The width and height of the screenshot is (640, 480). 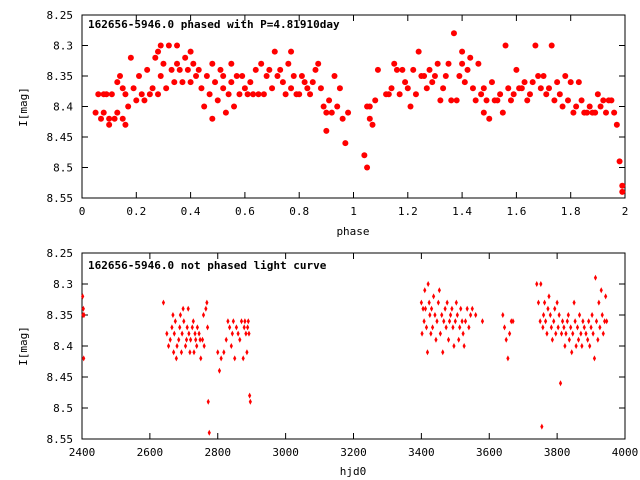 I want to click on y-tick-label: 8.4, so click(x=63, y=107).